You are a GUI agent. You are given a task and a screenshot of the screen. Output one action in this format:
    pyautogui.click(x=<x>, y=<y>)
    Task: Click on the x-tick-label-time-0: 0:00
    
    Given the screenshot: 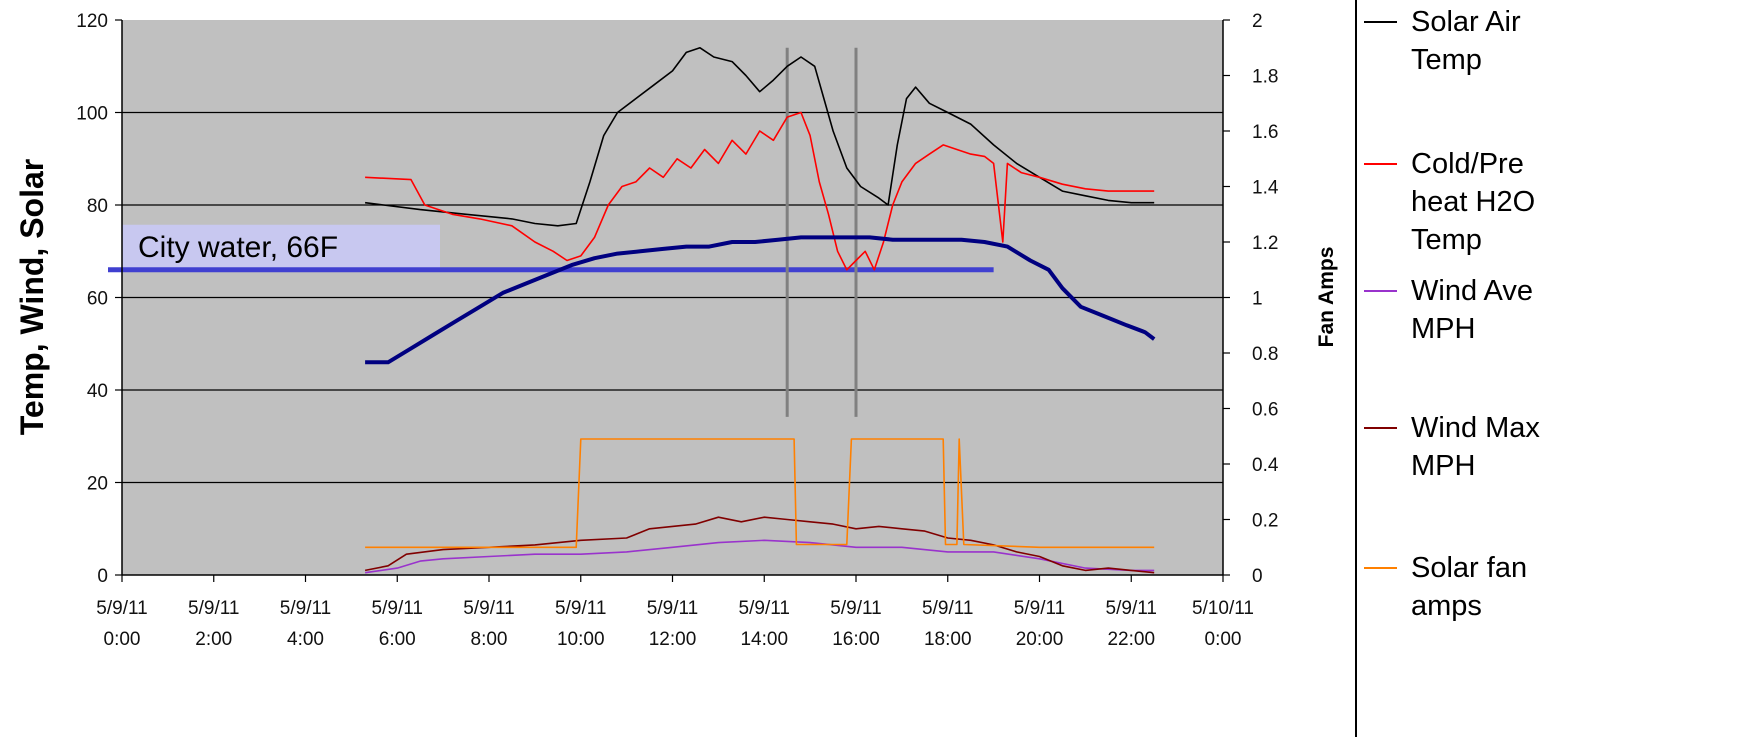 What is the action you would take?
    pyautogui.click(x=122, y=639)
    